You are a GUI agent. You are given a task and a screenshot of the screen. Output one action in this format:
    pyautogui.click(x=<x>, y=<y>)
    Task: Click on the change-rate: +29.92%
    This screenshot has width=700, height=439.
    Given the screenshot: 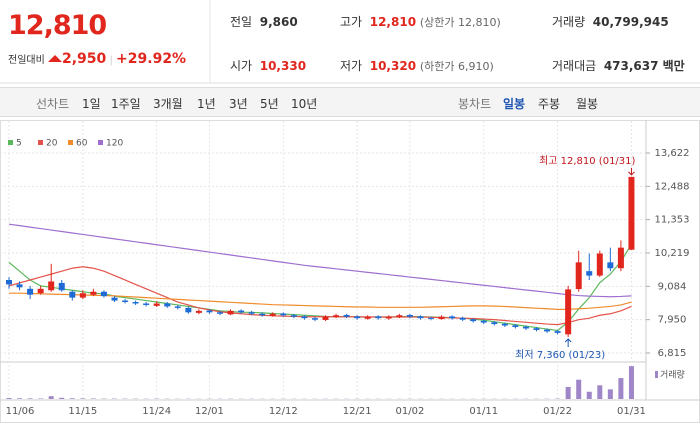 What is the action you would take?
    pyautogui.click(x=151, y=59)
    